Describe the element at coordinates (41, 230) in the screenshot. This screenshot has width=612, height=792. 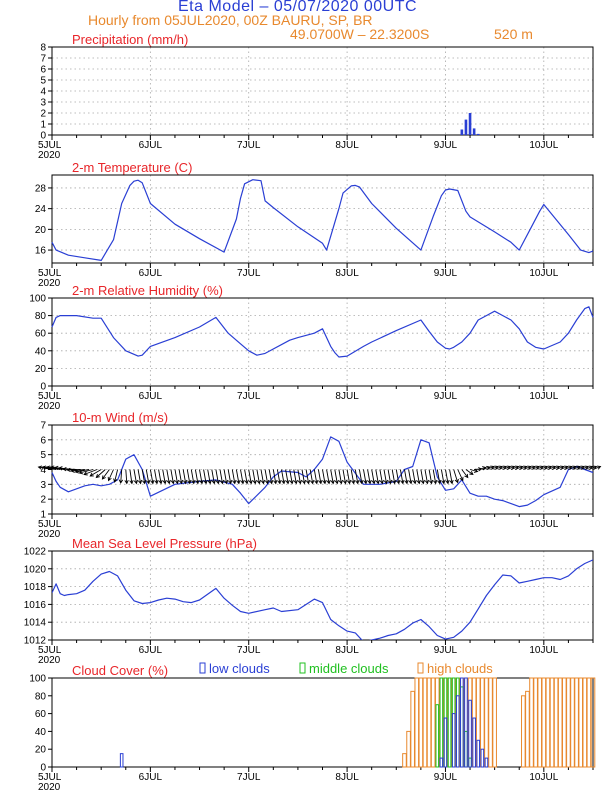
I see `temperature-ytick-label: 20` at that location.